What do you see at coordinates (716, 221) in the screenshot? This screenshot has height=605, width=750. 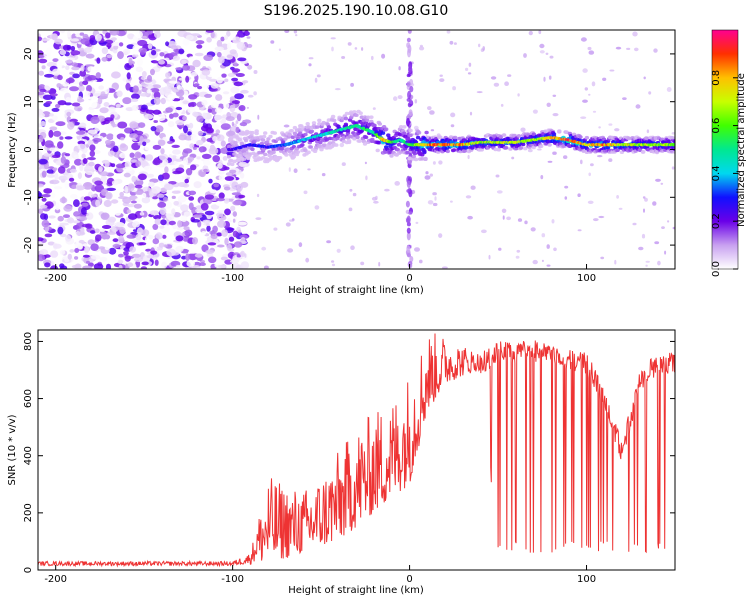 I see `colorbar-tick-label: 0.2` at bounding box center [716, 221].